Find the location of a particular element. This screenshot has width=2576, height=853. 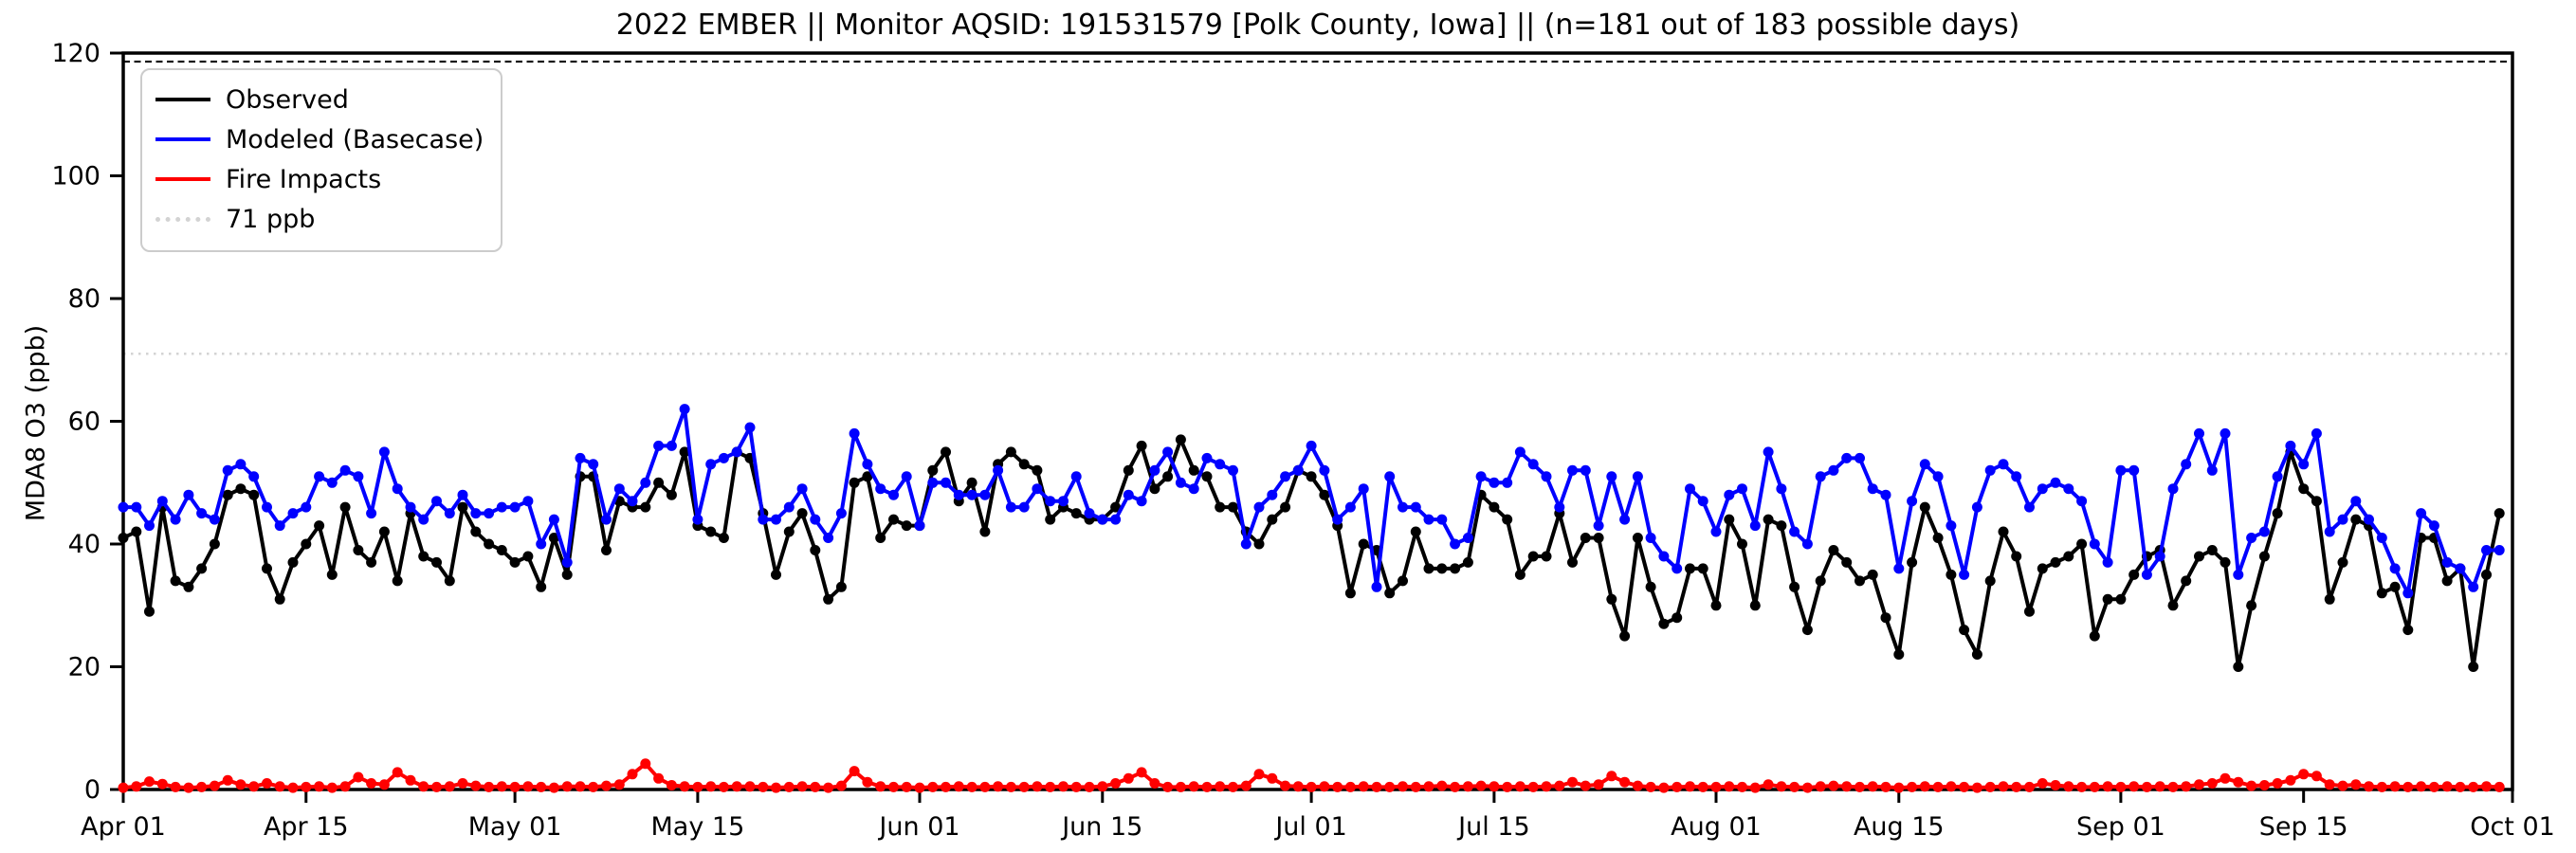

legend-item-modeled: Modeled (Basecase) is located at coordinates (328, 139).